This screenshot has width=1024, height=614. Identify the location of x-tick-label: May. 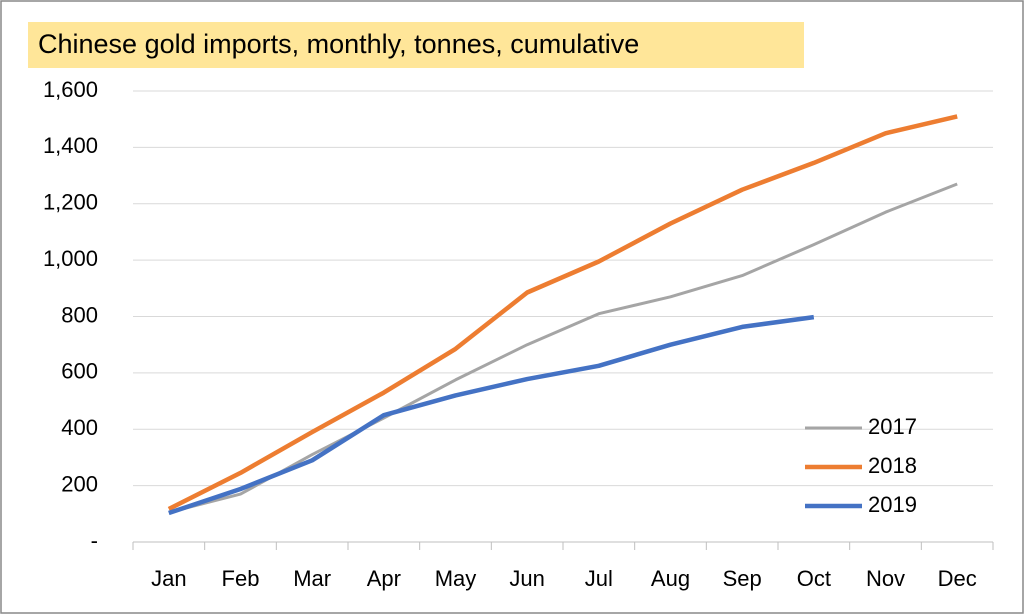
(456, 578).